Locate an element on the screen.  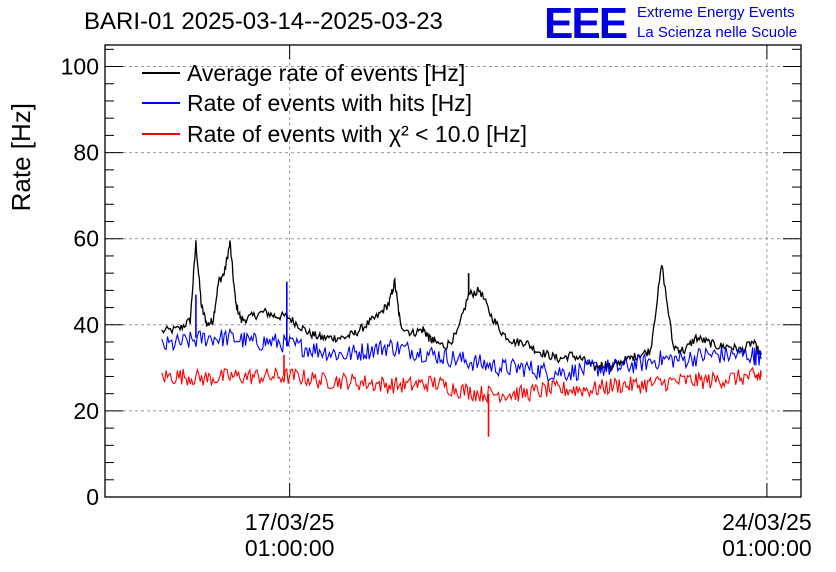
y-tick-label: 100 is located at coordinates (80, 67).